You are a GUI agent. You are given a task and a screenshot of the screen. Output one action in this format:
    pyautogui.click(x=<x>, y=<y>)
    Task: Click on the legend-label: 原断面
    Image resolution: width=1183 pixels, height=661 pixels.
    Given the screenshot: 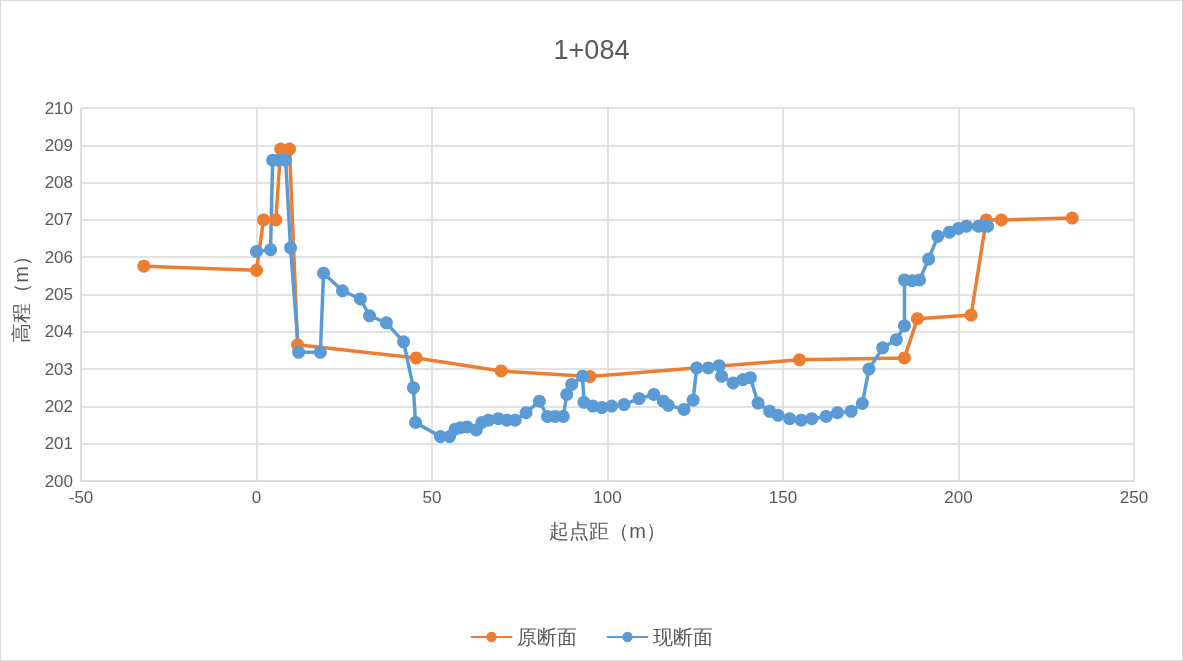 What is the action you would take?
    pyautogui.click(x=546, y=637)
    